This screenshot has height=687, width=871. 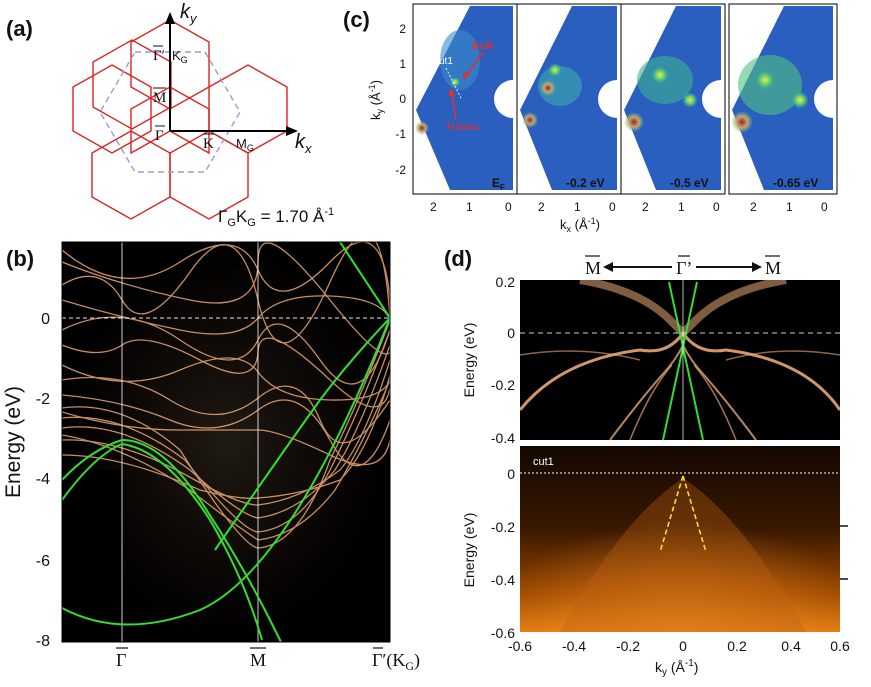 I want to click on gamma-bar-label: Γ, so click(x=159, y=136).